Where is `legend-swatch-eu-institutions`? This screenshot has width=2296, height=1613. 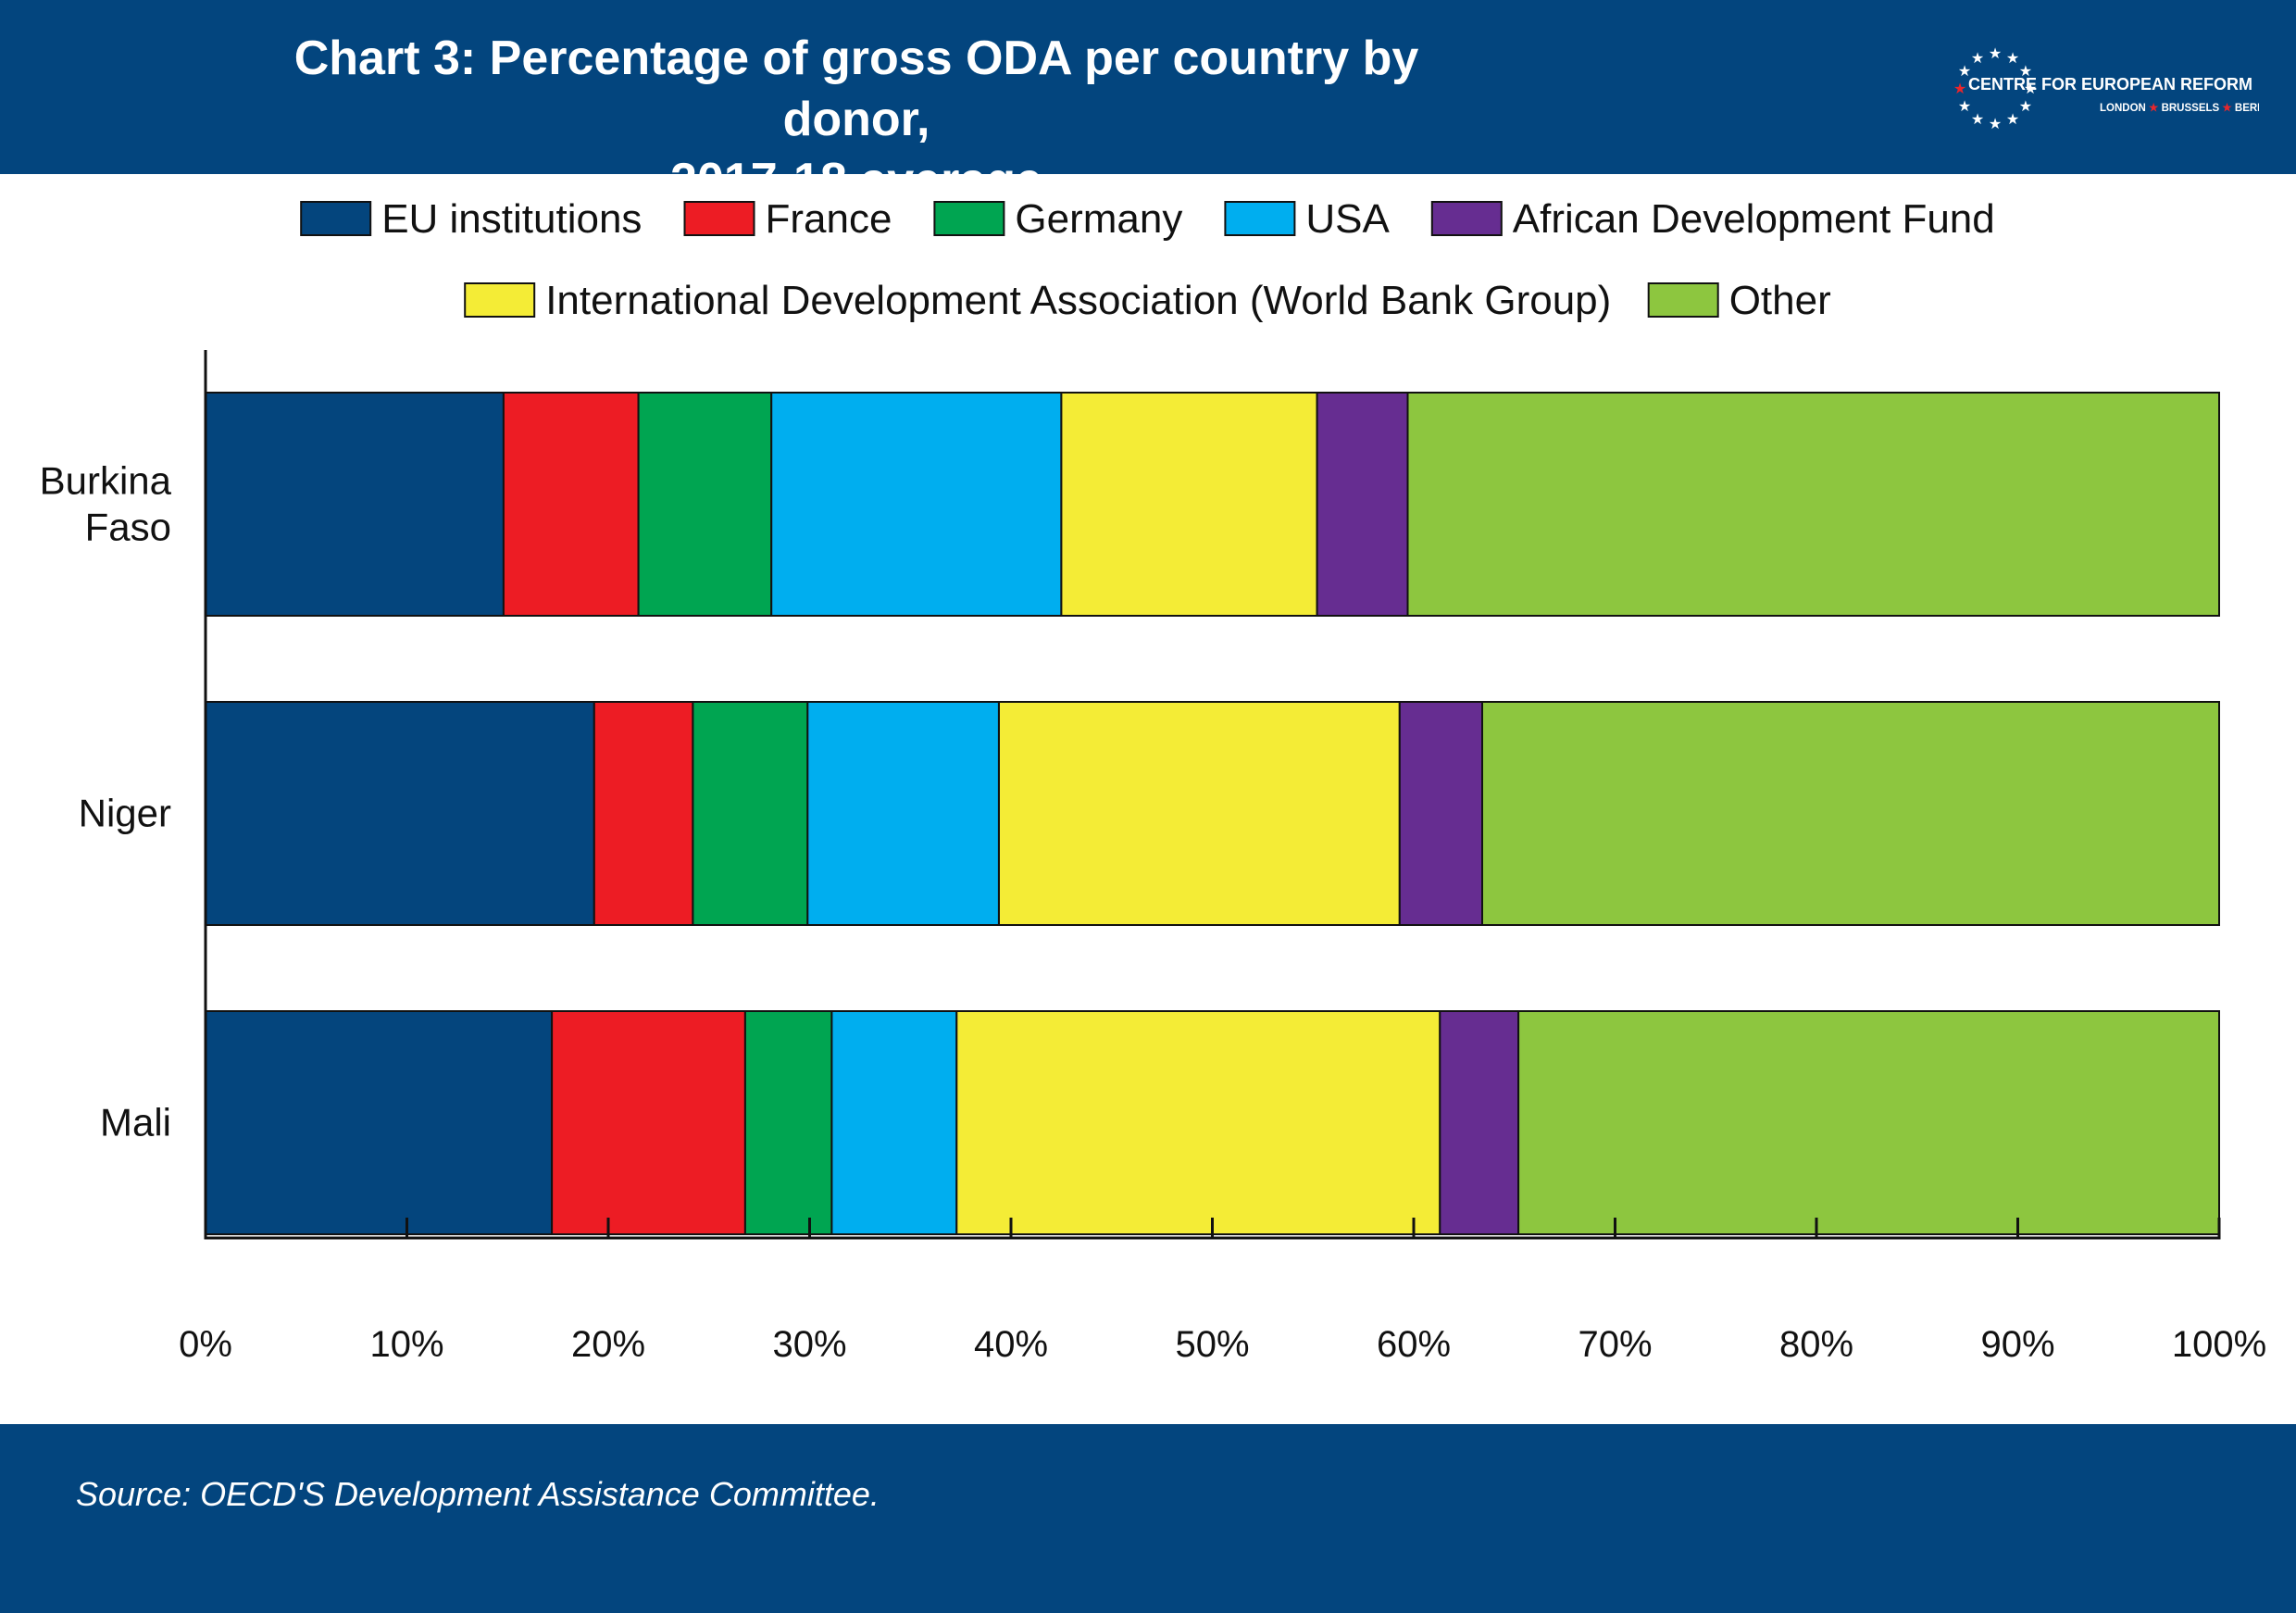 legend-swatch-eu-institutions is located at coordinates (336, 218).